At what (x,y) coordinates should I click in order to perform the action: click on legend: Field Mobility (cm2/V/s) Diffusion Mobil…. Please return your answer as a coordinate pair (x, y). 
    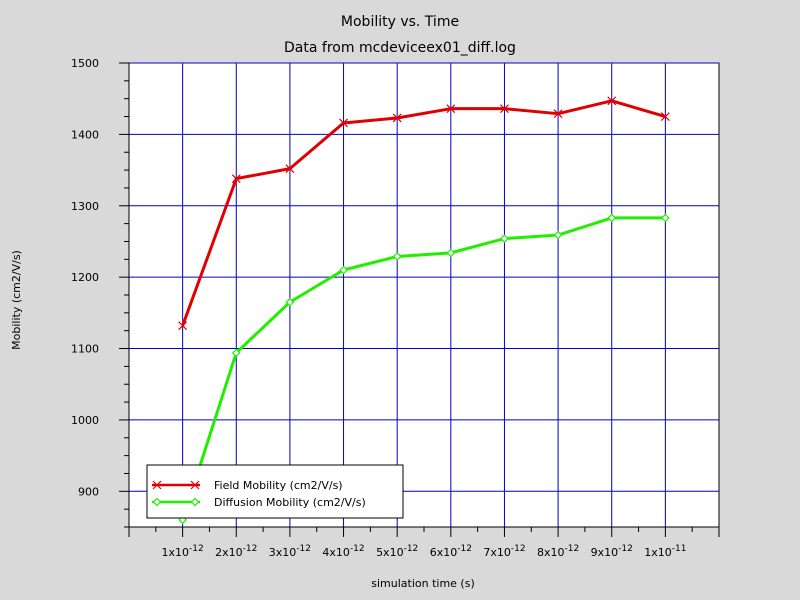
    Looking at the image, I should click on (275, 491).